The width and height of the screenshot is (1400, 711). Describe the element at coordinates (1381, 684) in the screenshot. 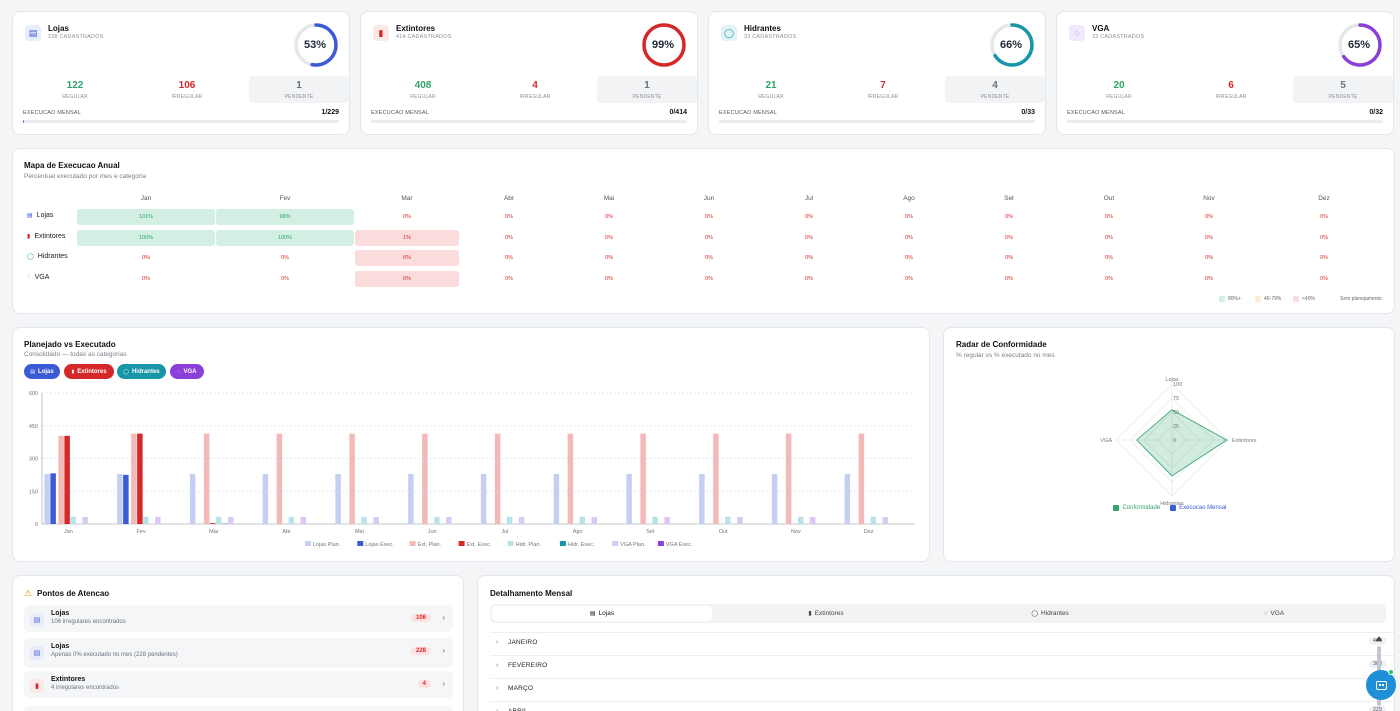

I see `assistant-button` at that location.